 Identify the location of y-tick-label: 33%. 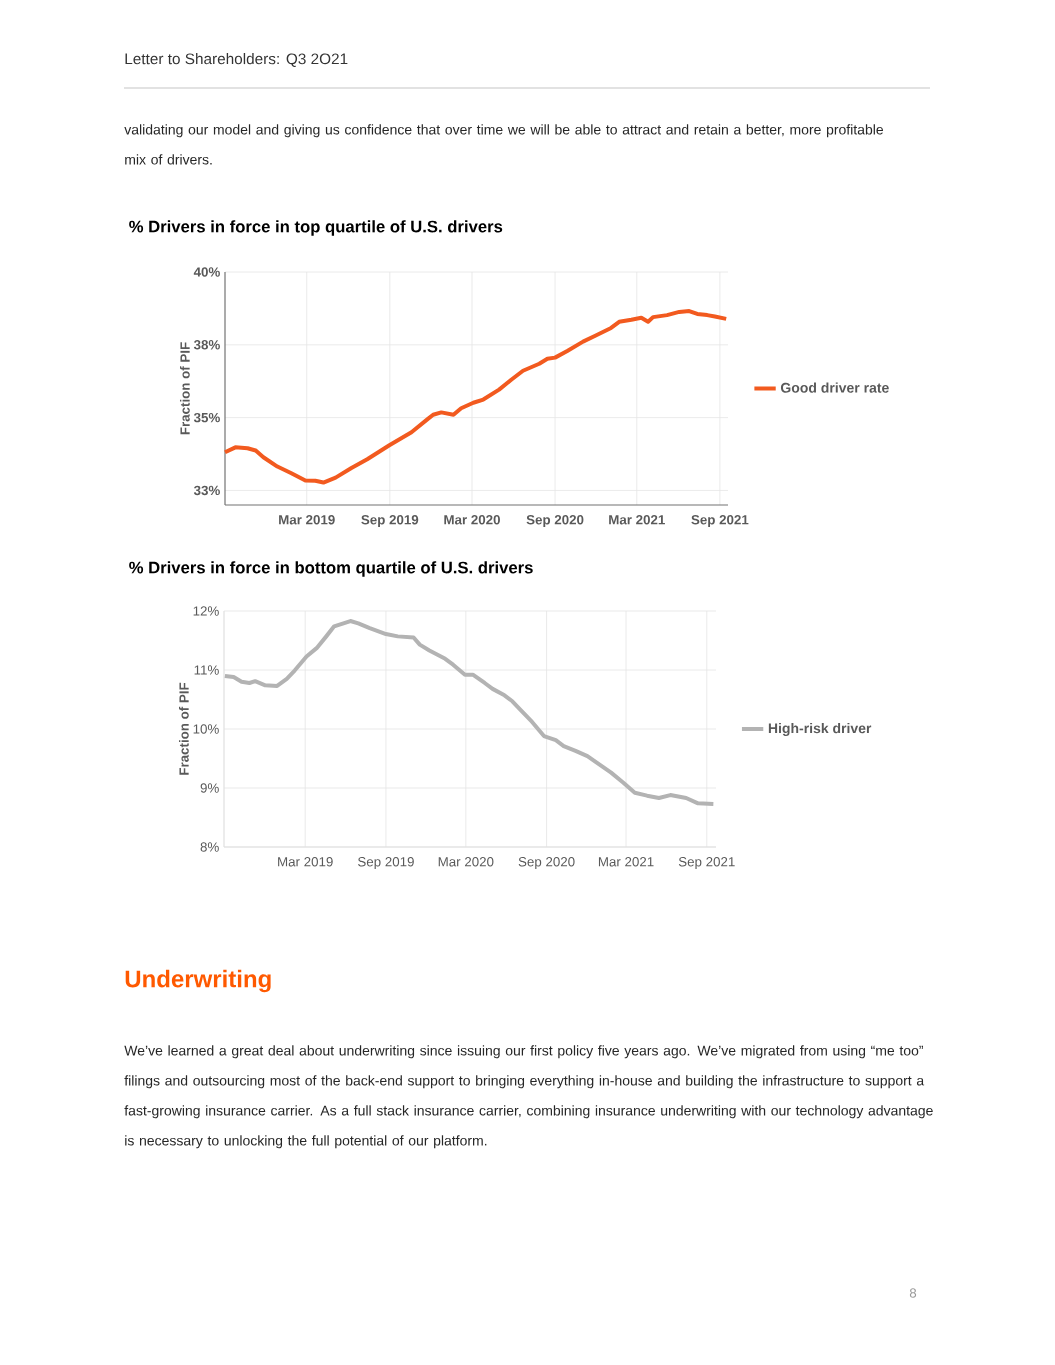
(206, 490).